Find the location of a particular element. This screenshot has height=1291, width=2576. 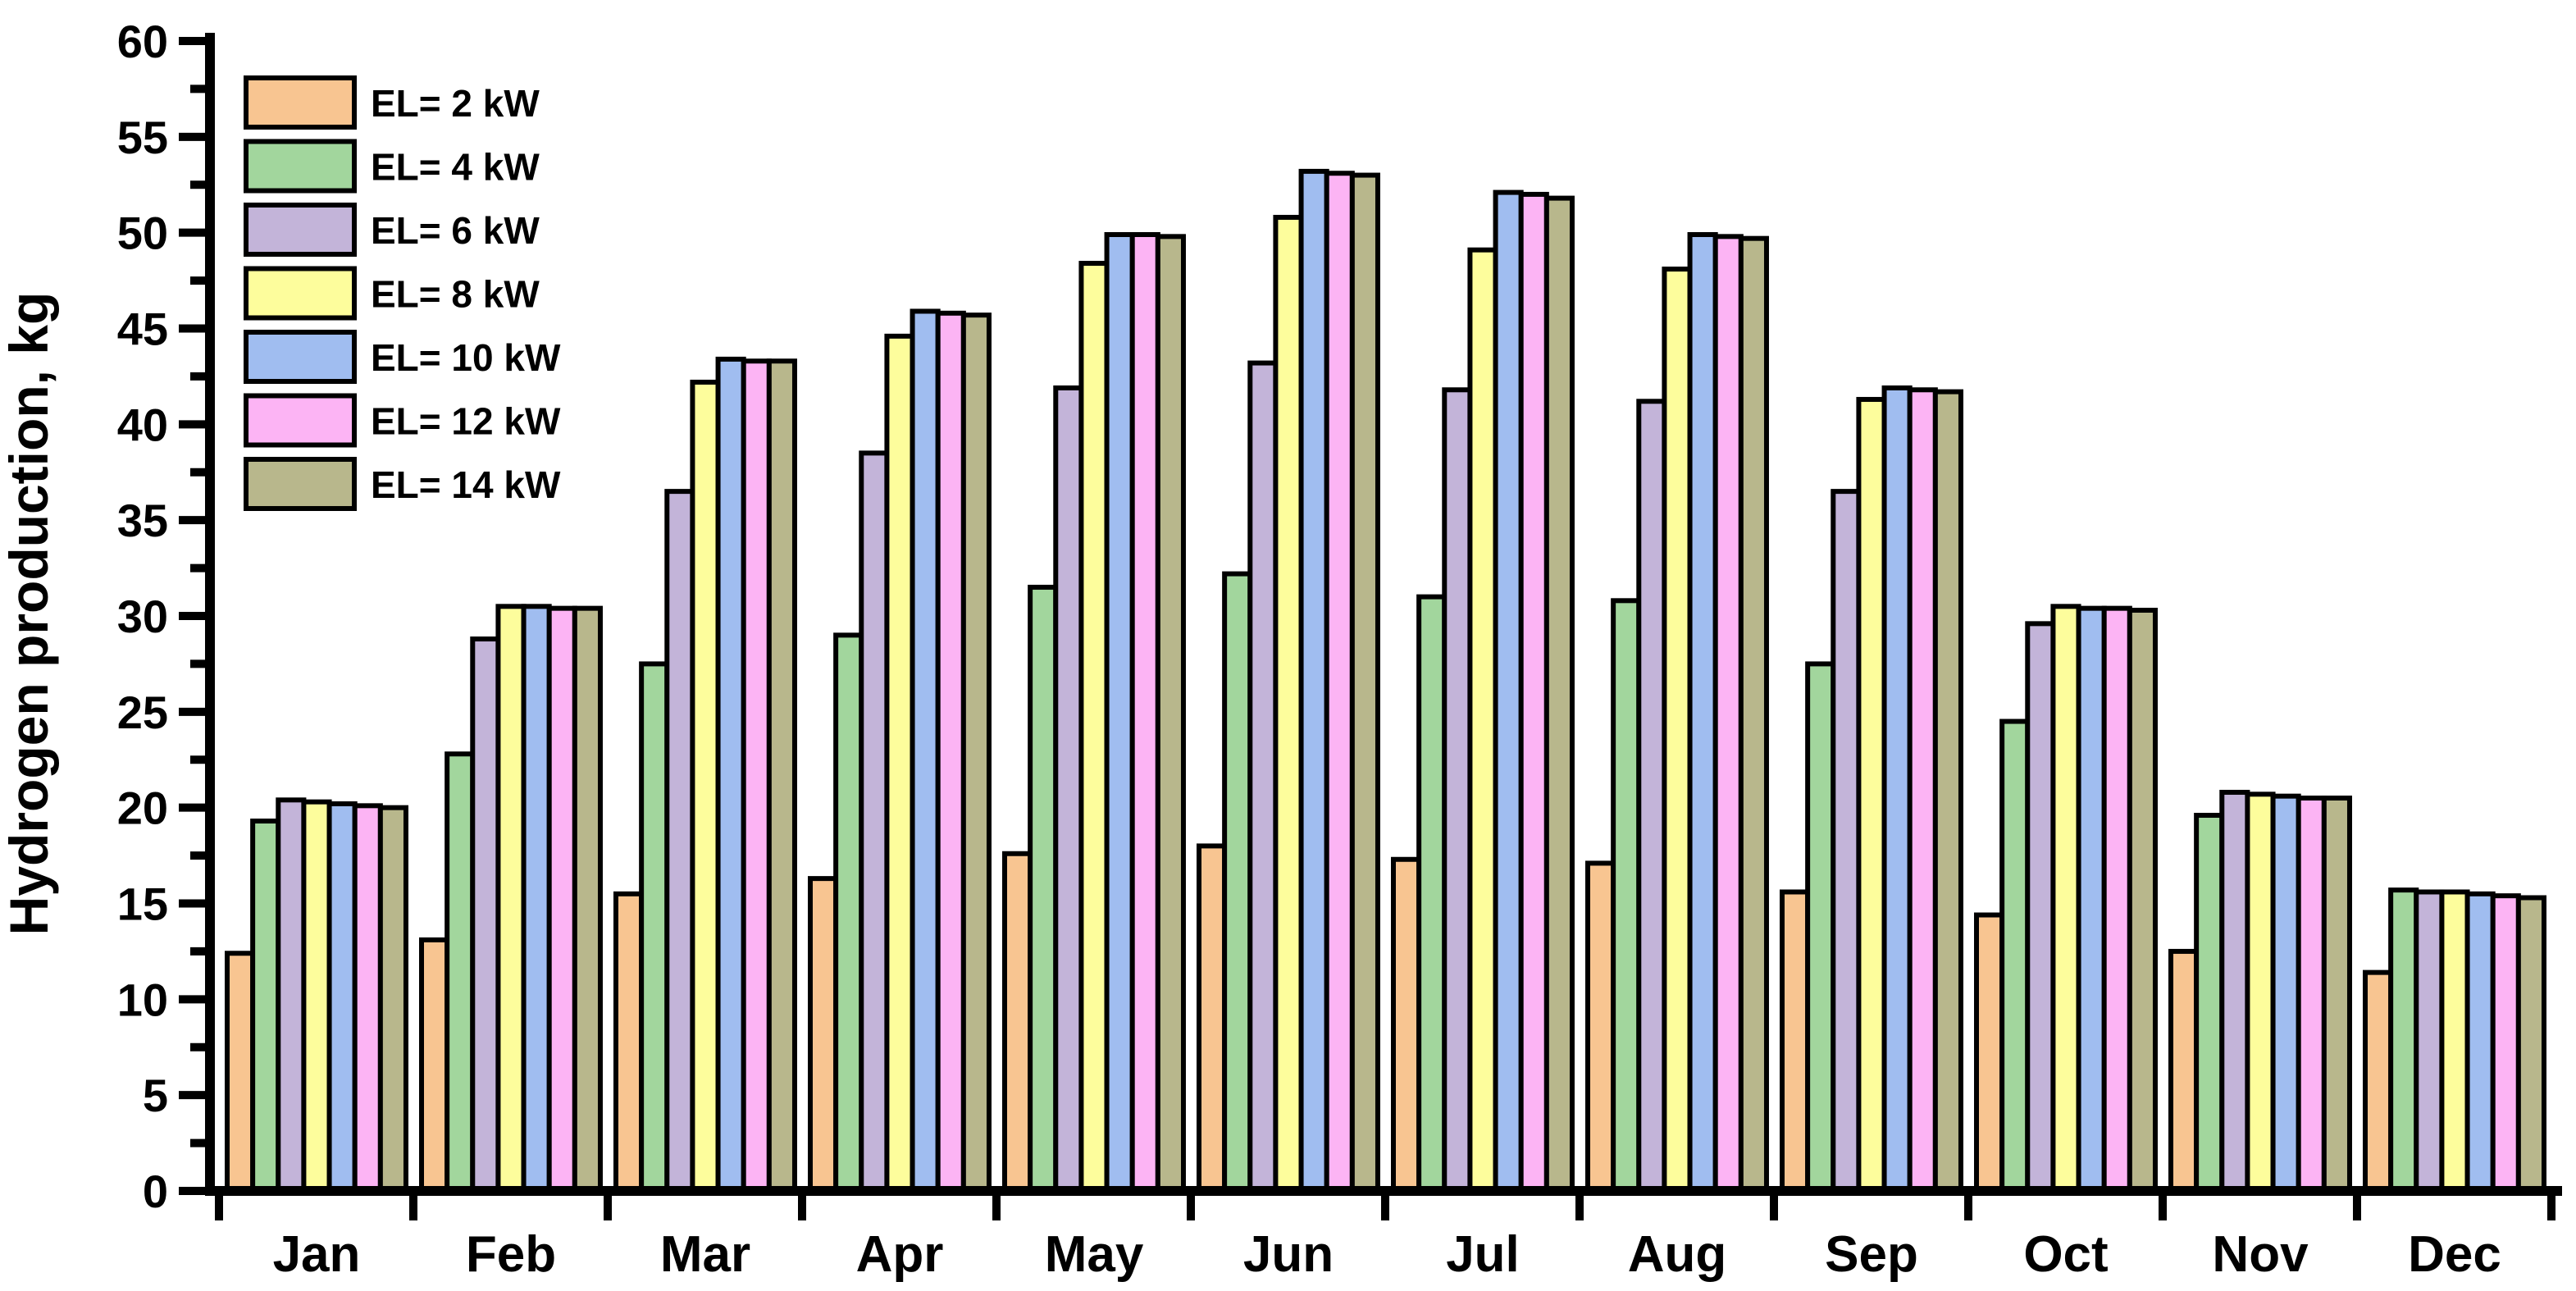

x-tick-label: Jun is located at coordinates (1288, 1255).